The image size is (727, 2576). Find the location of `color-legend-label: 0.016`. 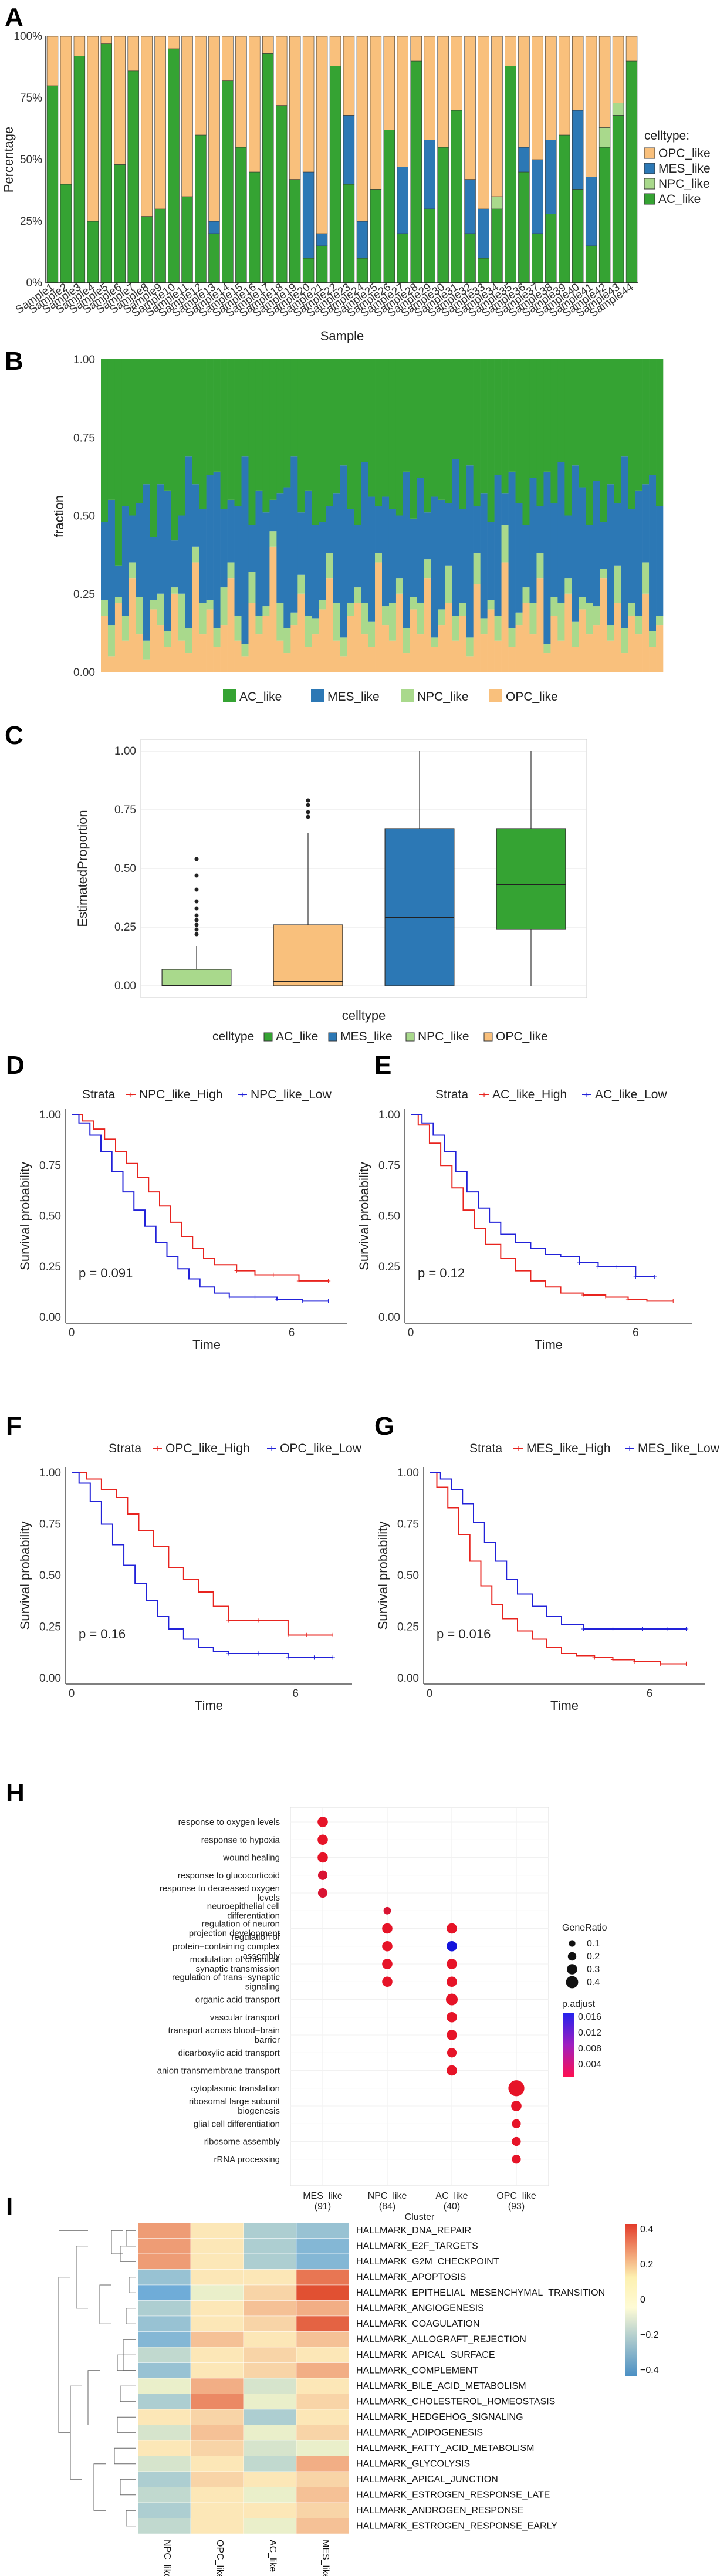

color-legend-label: 0.016 is located at coordinates (589, 2017).